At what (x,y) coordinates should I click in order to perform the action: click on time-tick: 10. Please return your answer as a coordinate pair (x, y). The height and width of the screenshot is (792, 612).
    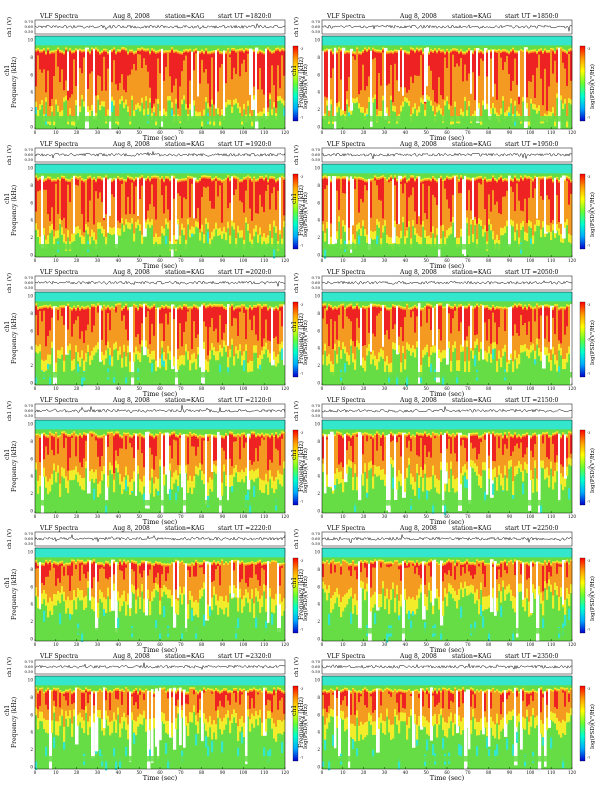
    Looking at the image, I should click on (343, 516).